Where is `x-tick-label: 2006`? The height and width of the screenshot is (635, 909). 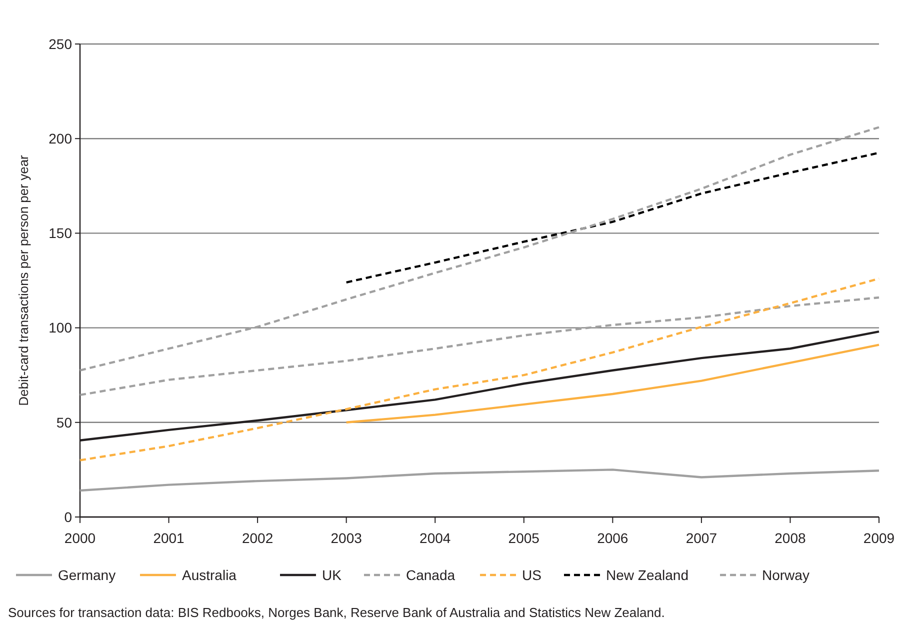 x-tick-label: 2006 is located at coordinates (612, 538).